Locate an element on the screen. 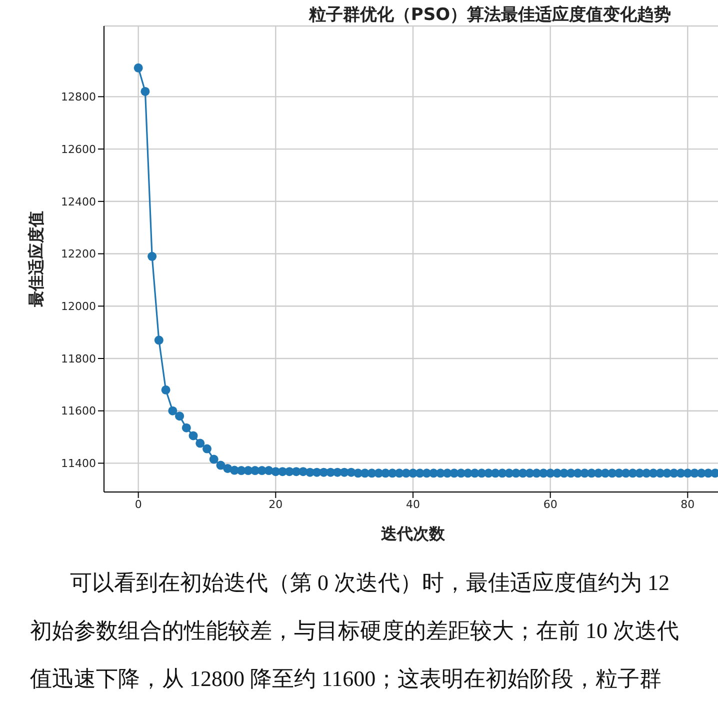  y-tick-label: 12000 is located at coordinates (78, 307).